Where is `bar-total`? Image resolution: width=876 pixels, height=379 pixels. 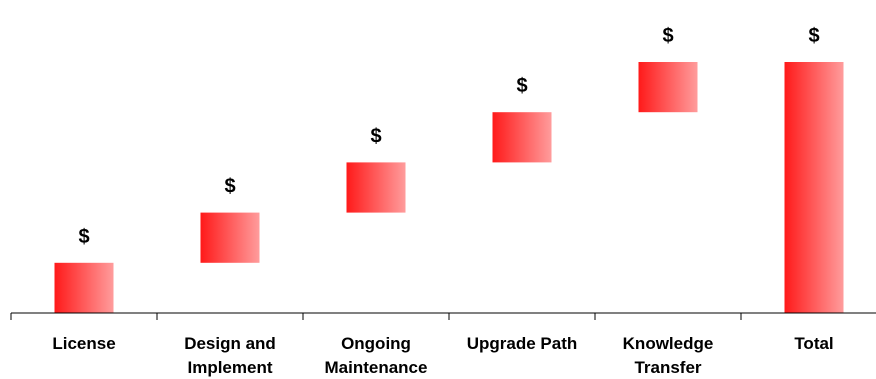
bar-total is located at coordinates (814, 187).